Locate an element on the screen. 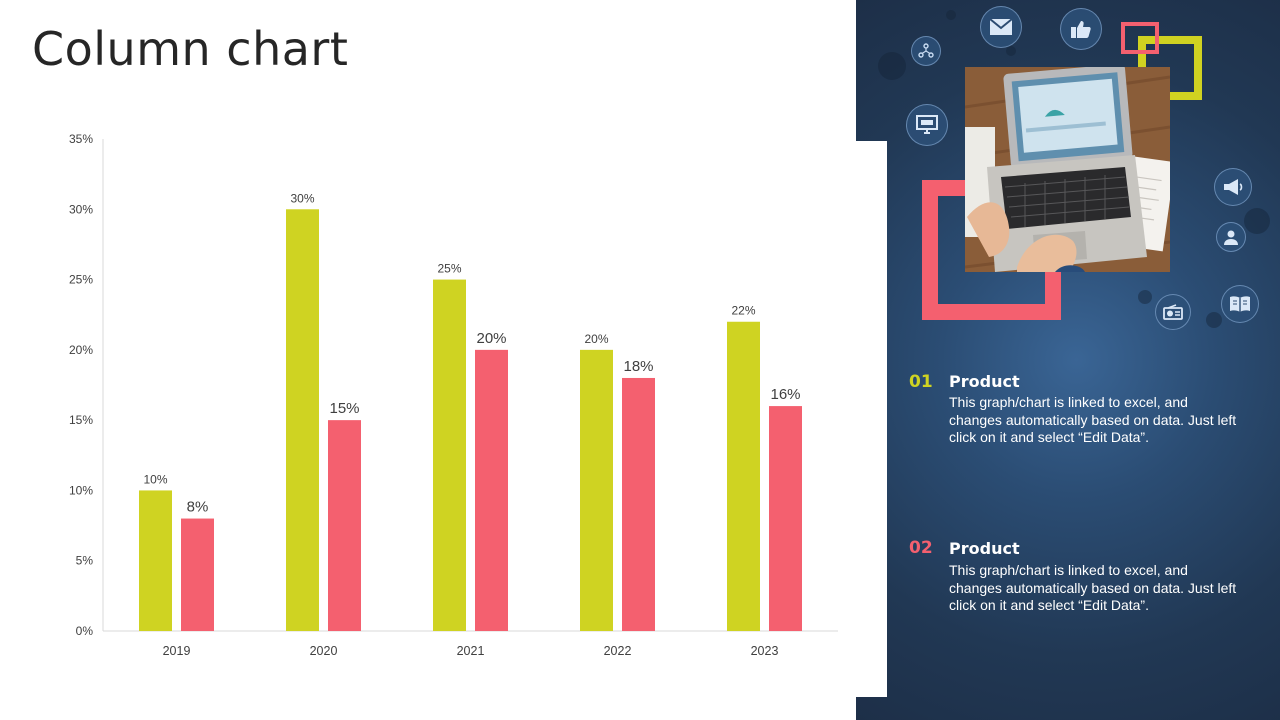 This screenshot has width=1280, height=720. legend-heading-1: Product is located at coordinates (984, 381).